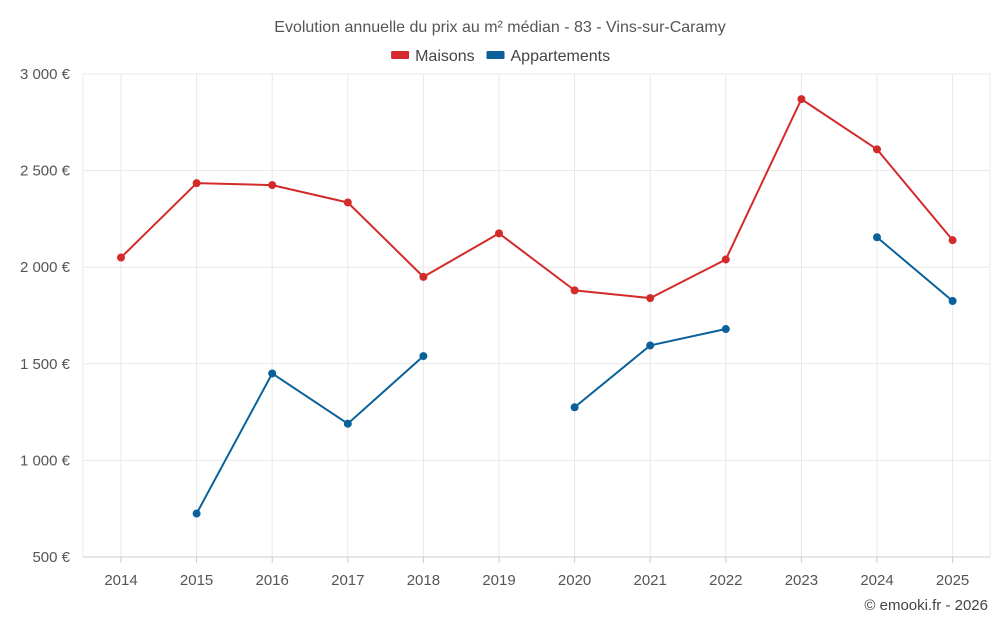  What do you see at coordinates (272, 580) in the screenshot?
I see `x-tick-label: 2016` at bounding box center [272, 580].